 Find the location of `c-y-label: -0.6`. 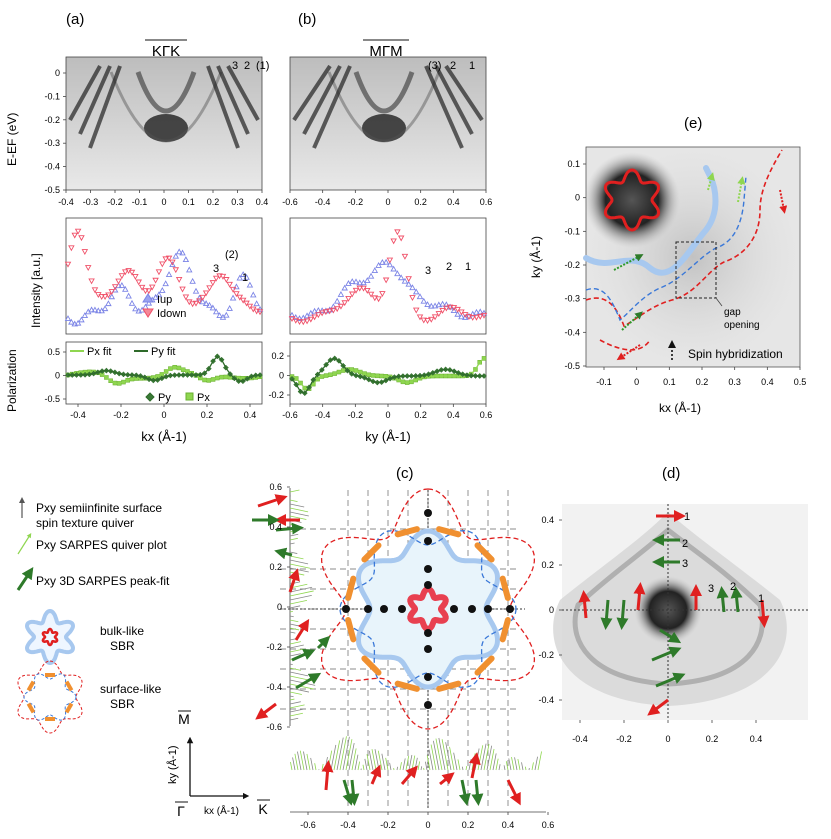

c-y-label: -0.6 is located at coordinates (274, 727).